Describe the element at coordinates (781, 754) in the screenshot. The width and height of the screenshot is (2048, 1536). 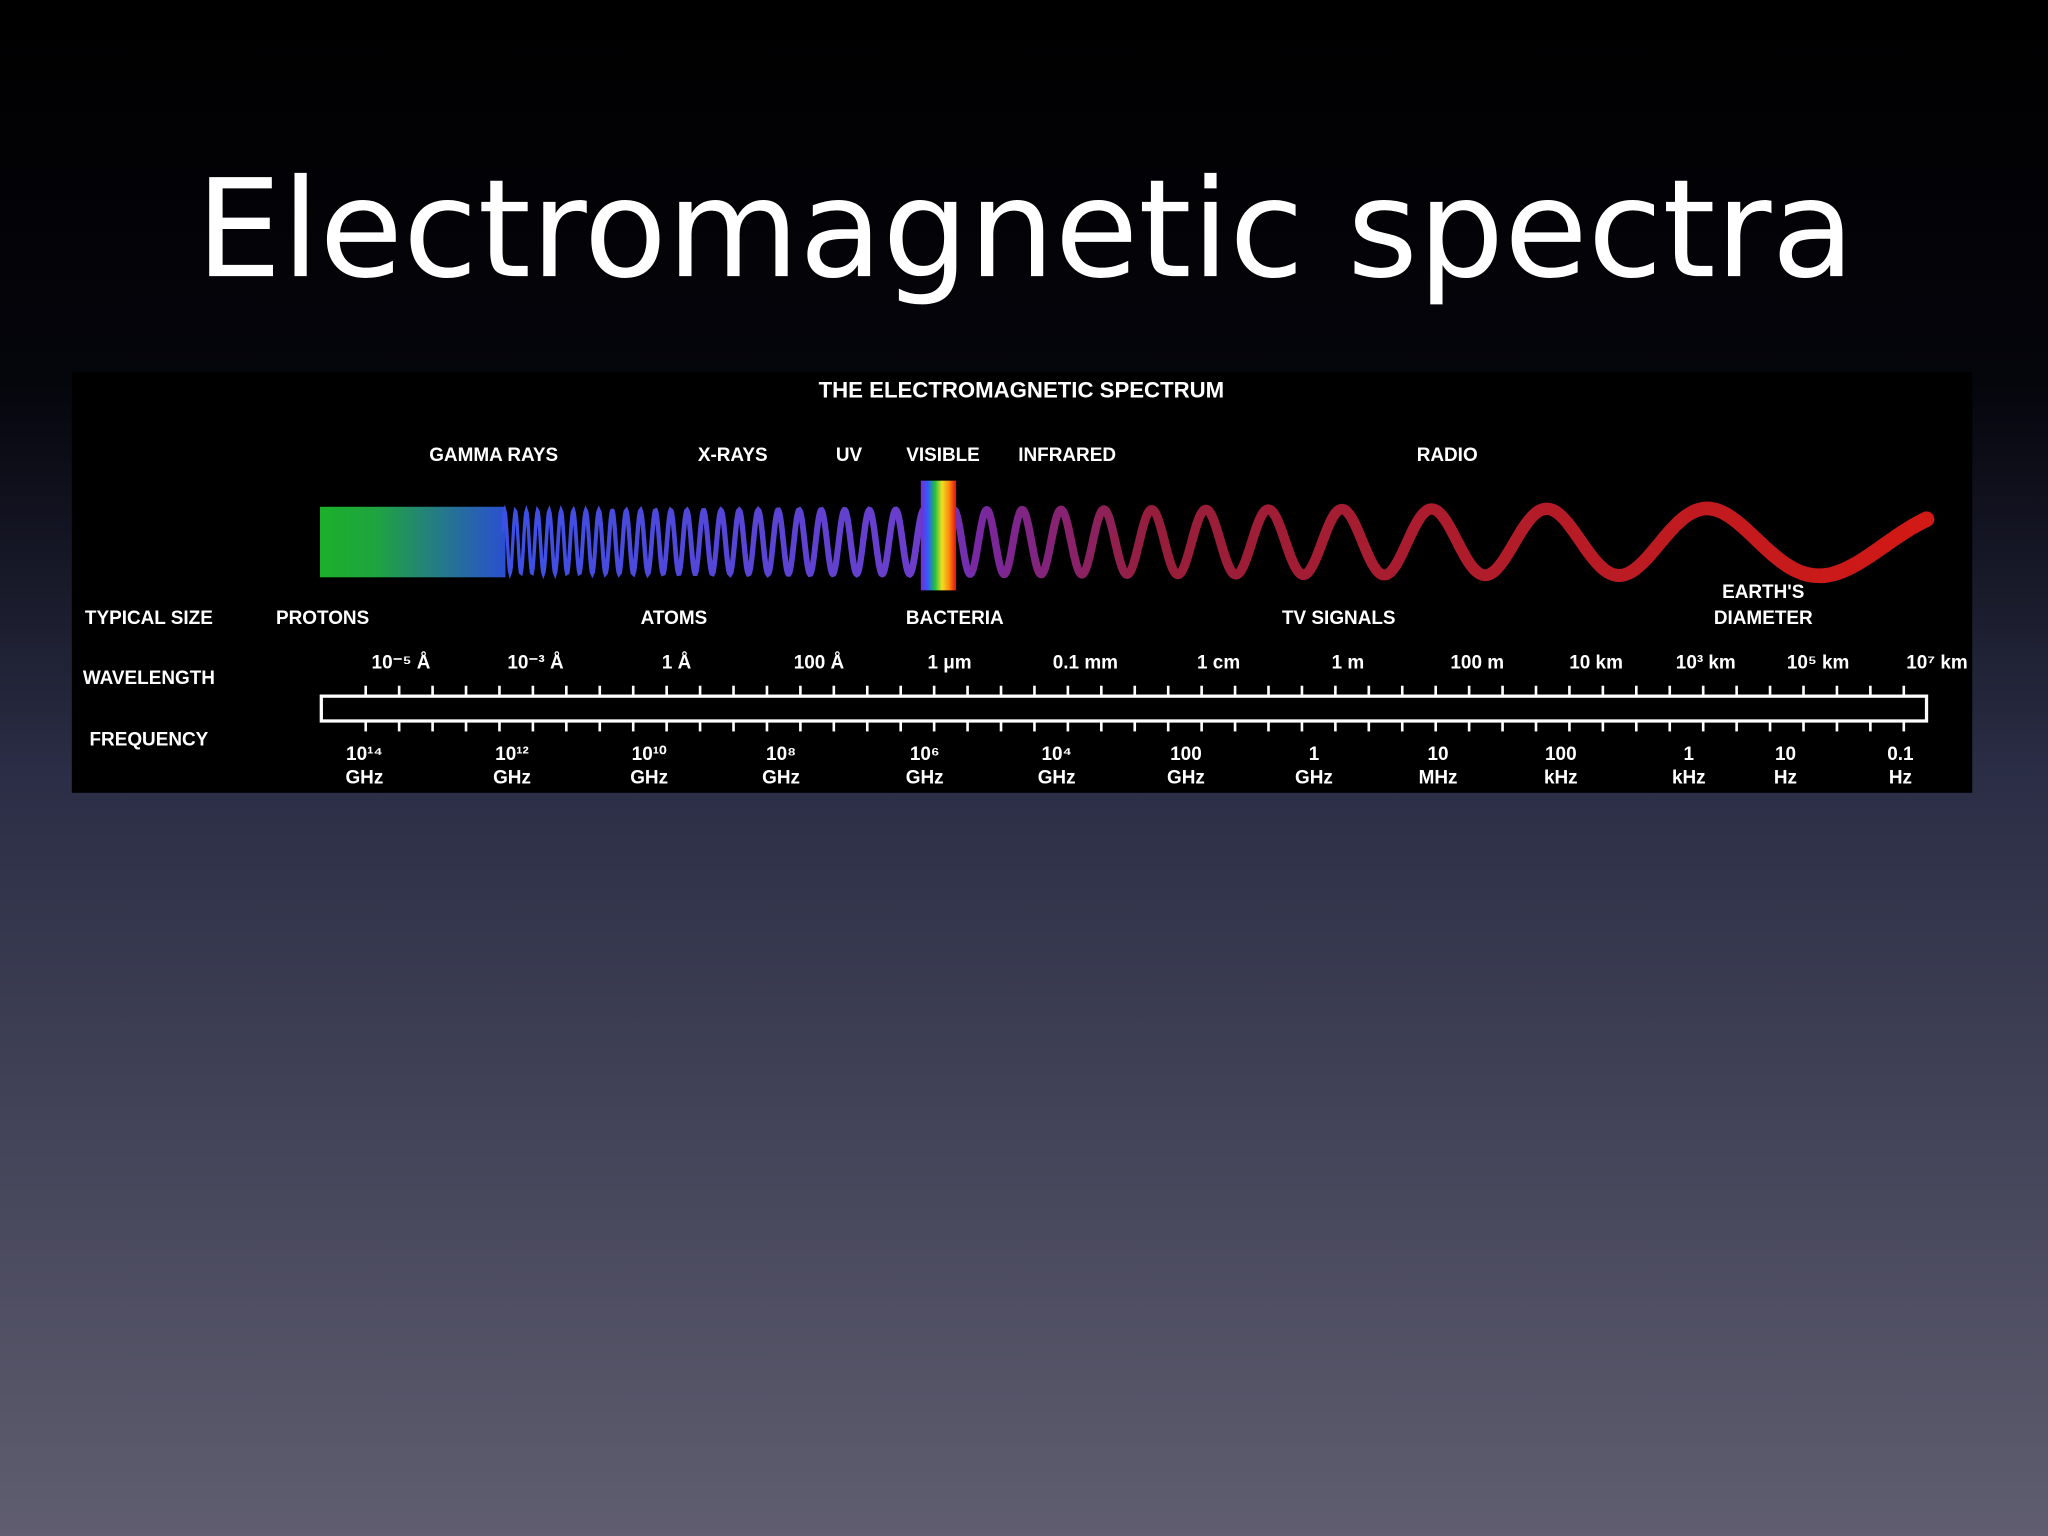
I see `frequency-label: 10⁸` at that location.